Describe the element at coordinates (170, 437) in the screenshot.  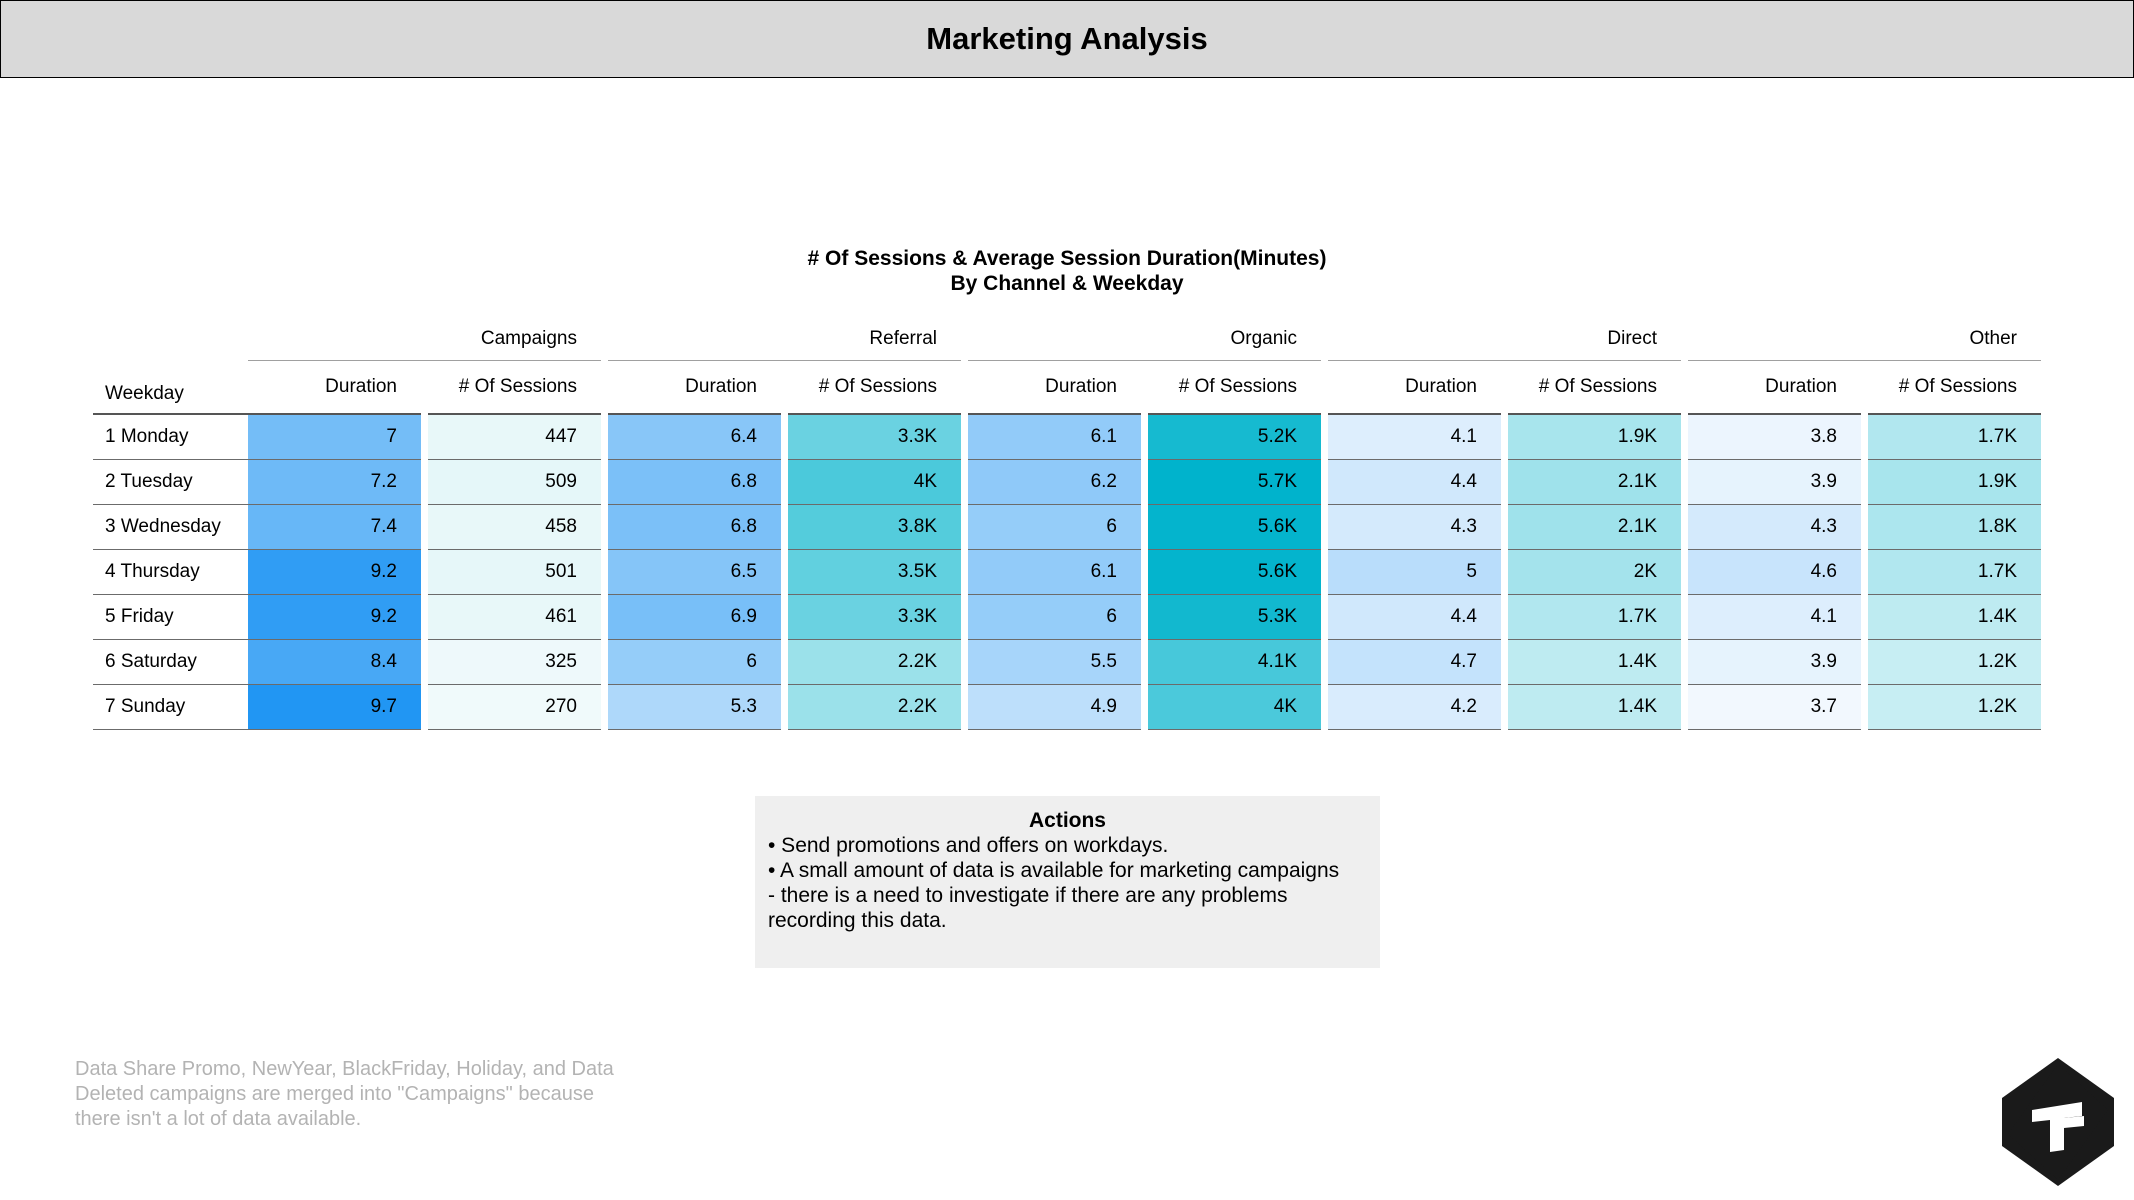
I see `weekday-cell: 1 Monday` at that location.